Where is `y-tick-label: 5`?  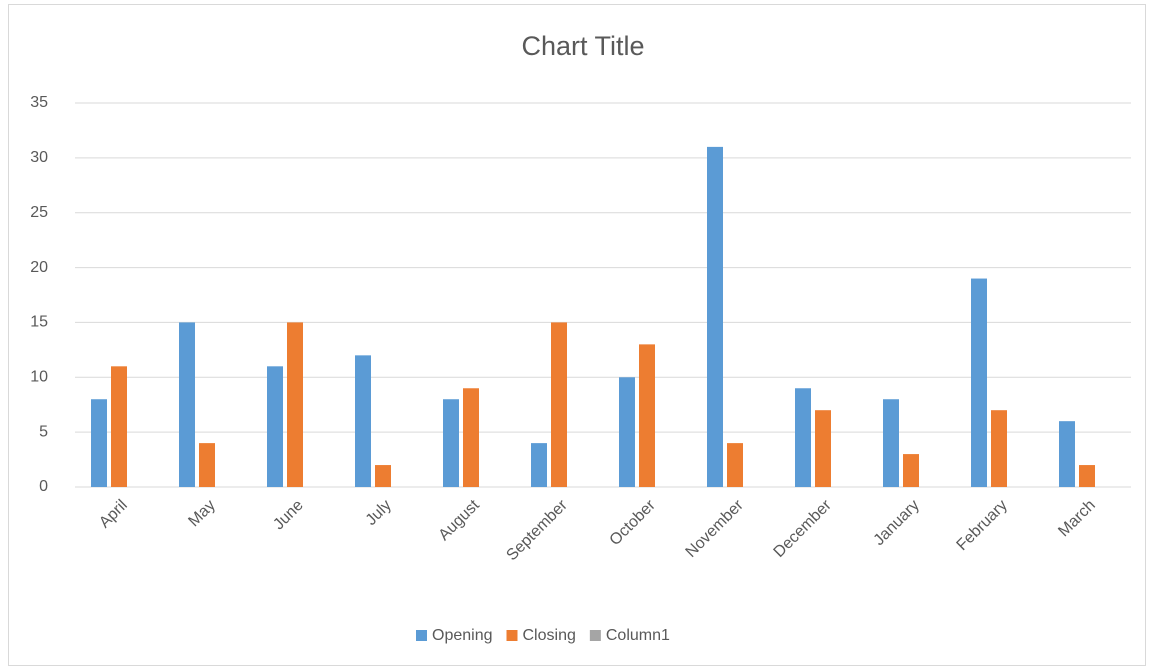 y-tick-label: 5 is located at coordinates (43, 431).